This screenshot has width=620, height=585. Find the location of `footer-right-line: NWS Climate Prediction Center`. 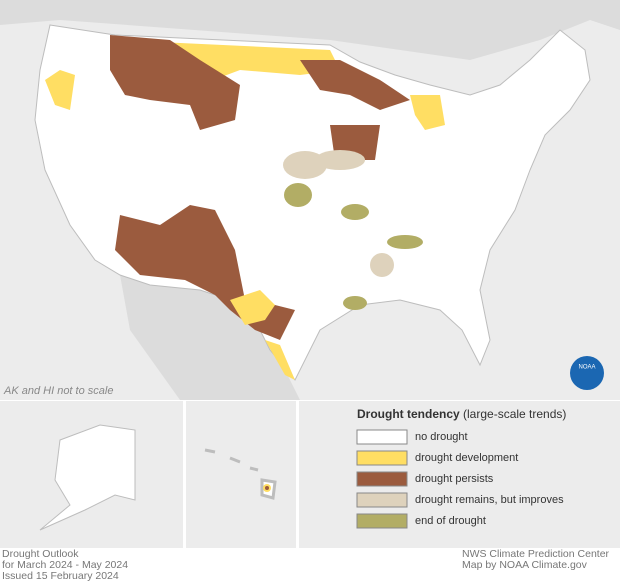

footer-right-line: NWS Climate Prediction Center is located at coordinates (536, 554).